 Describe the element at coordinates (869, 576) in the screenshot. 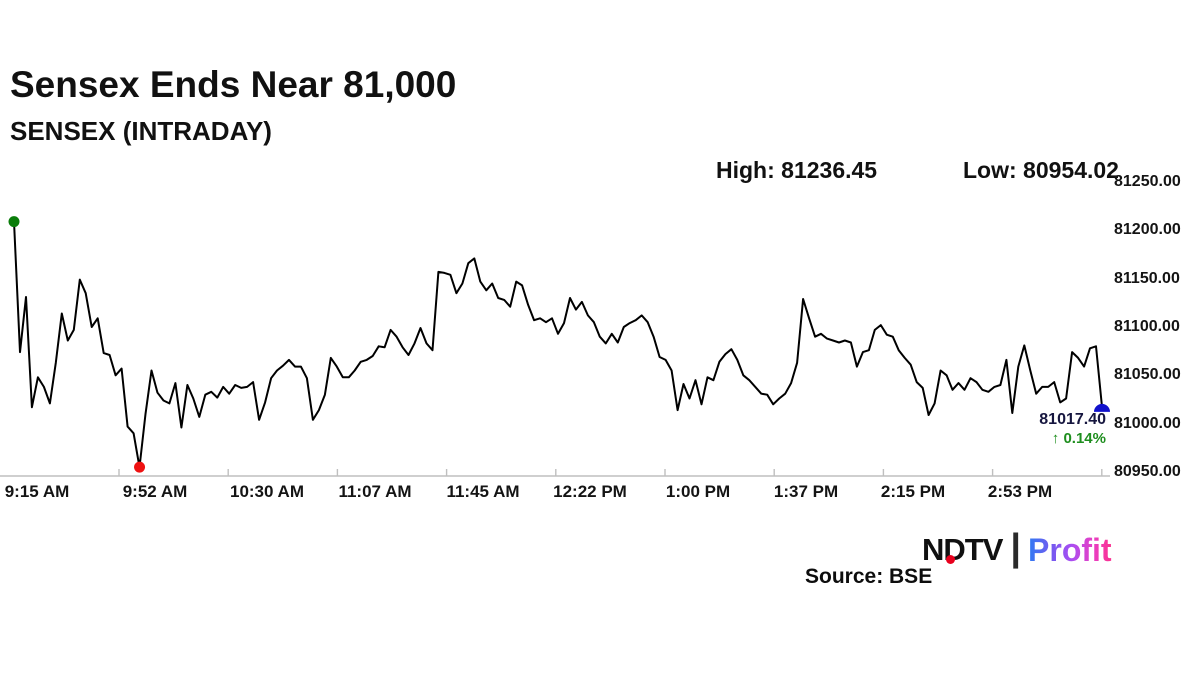

I see `source-credit: Source: BSE` at that location.